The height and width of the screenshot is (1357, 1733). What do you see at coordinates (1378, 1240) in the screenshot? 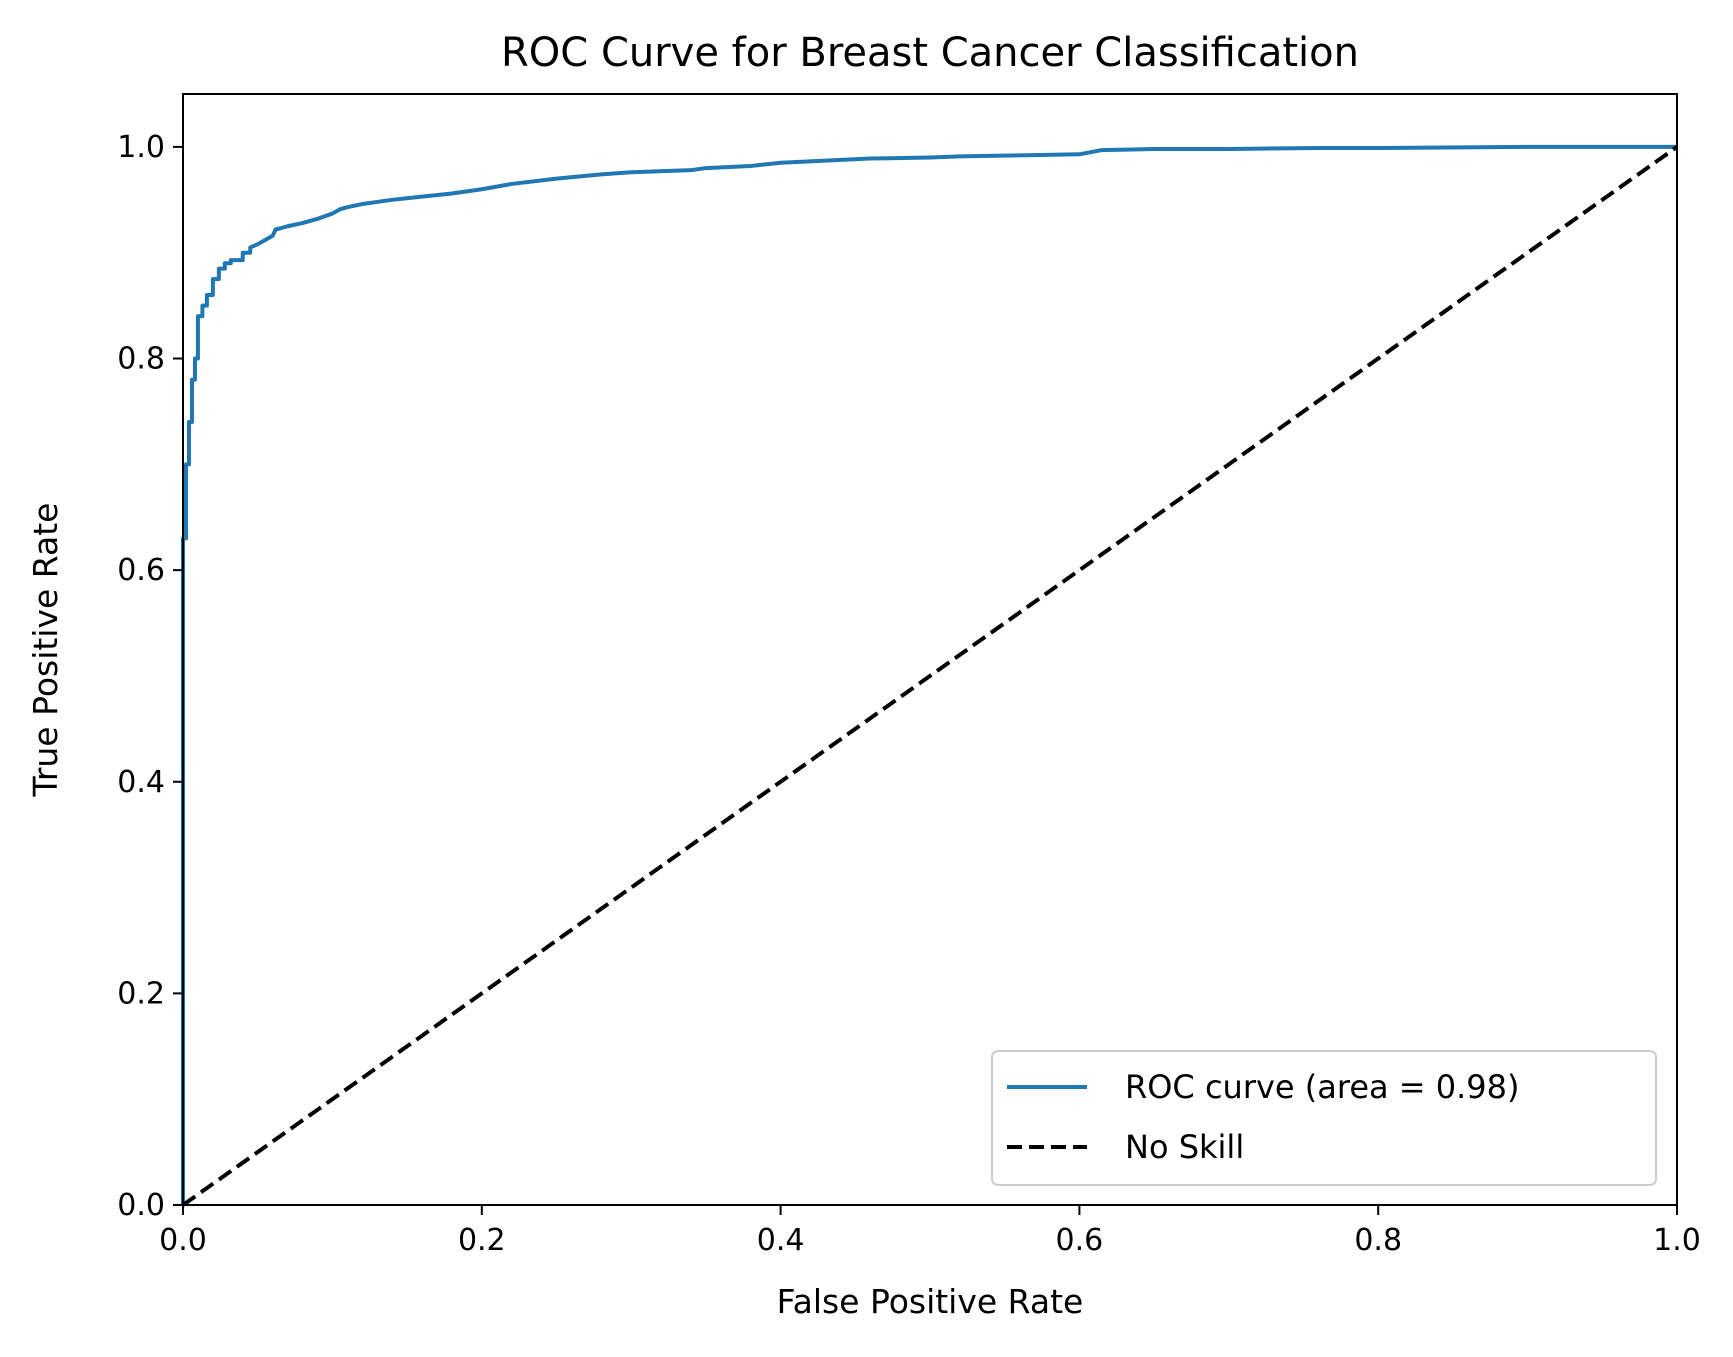
I see `x-tick-label: 0.8` at bounding box center [1378, 1240].